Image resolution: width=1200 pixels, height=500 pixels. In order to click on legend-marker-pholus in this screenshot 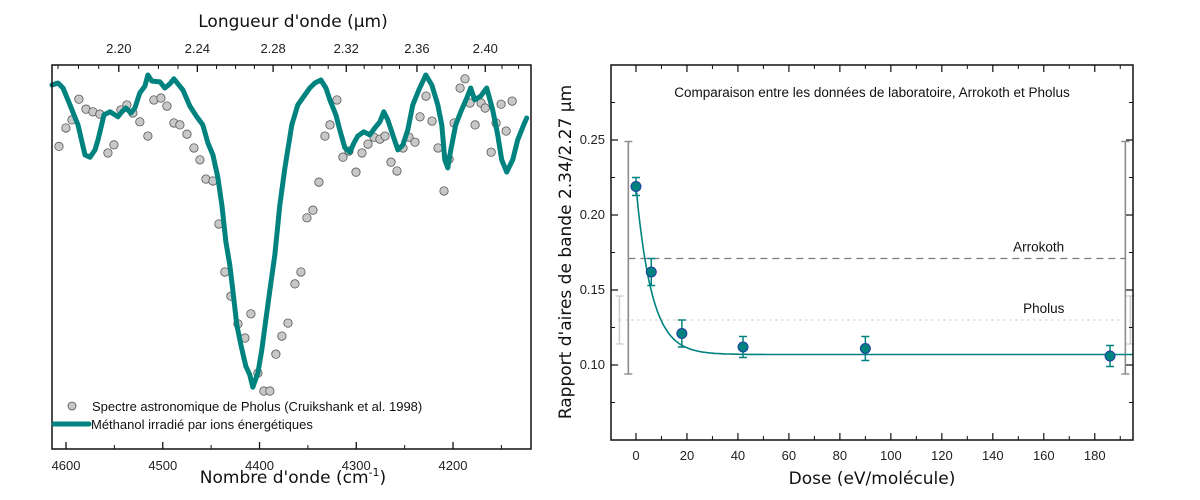, I will do `click(72, 406)`.